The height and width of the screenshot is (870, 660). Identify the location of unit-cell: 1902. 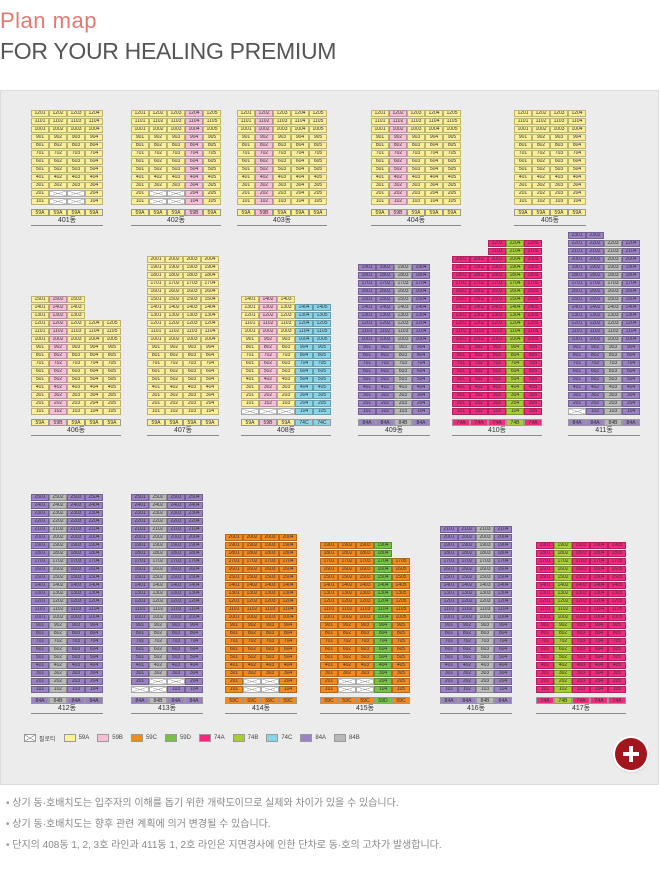
(467, 545).